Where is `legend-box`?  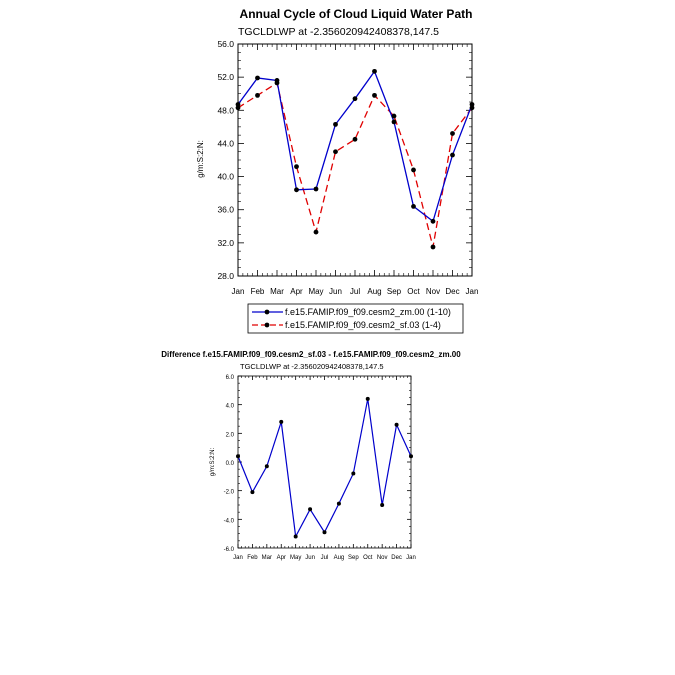
legend-box is located at coordinates (355, 318).